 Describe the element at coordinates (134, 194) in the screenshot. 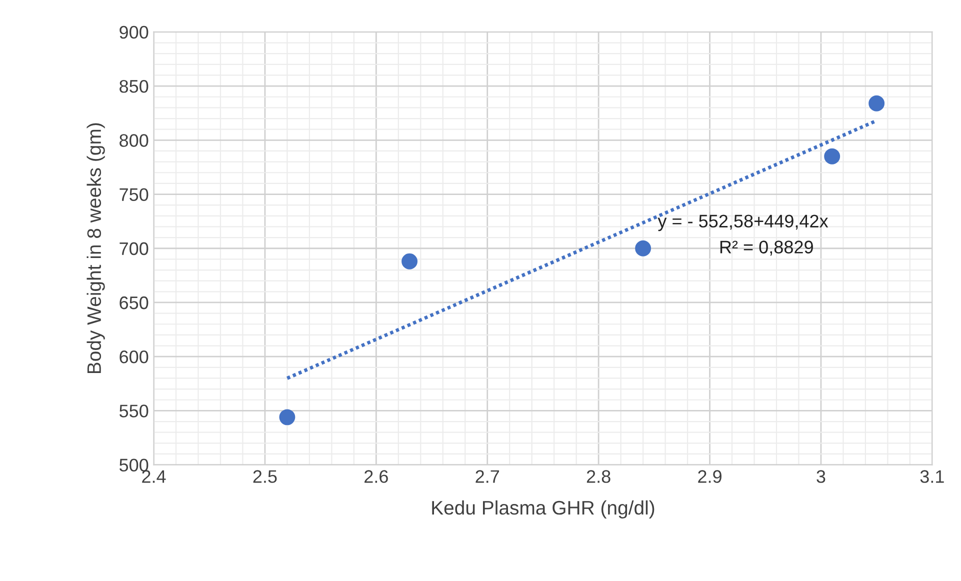

I see `y-tick-label: 750` at that location.